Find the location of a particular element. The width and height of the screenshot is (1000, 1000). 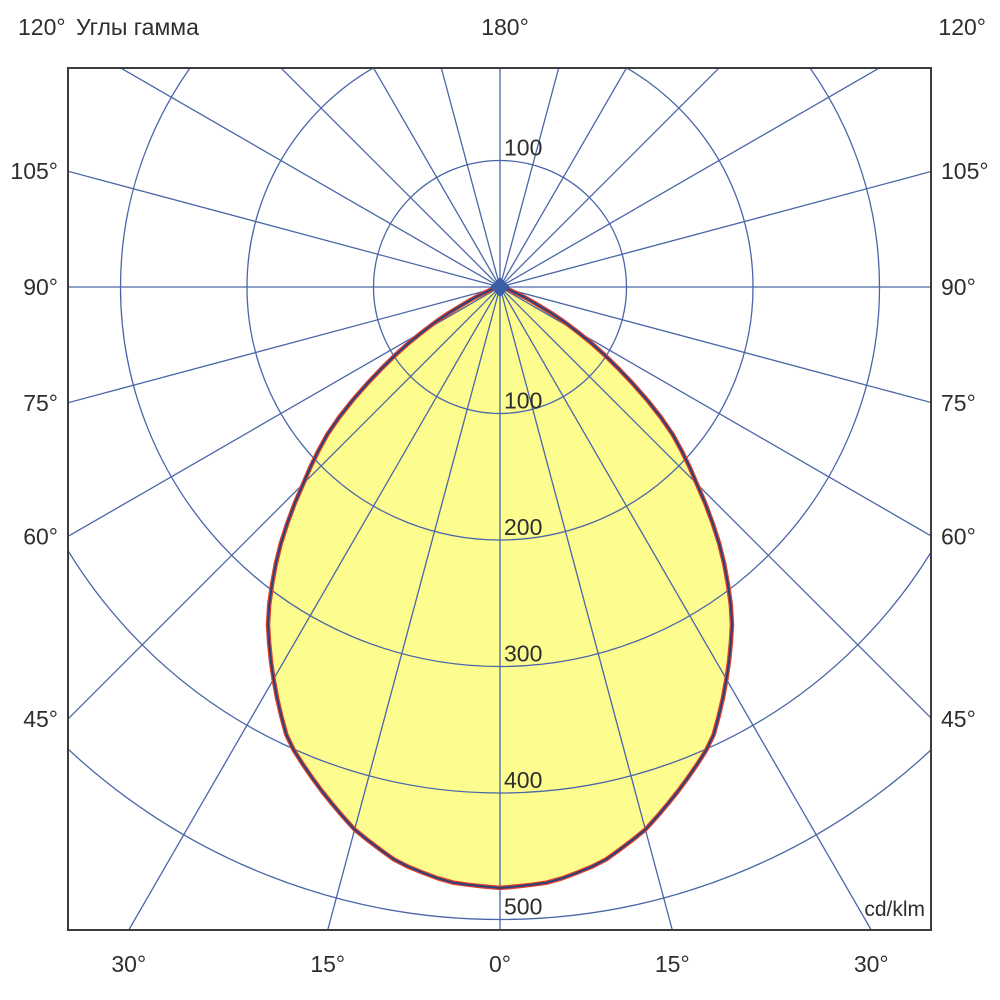

gamma-bottom-label-0: 30° is located at coordinates (128, 964).